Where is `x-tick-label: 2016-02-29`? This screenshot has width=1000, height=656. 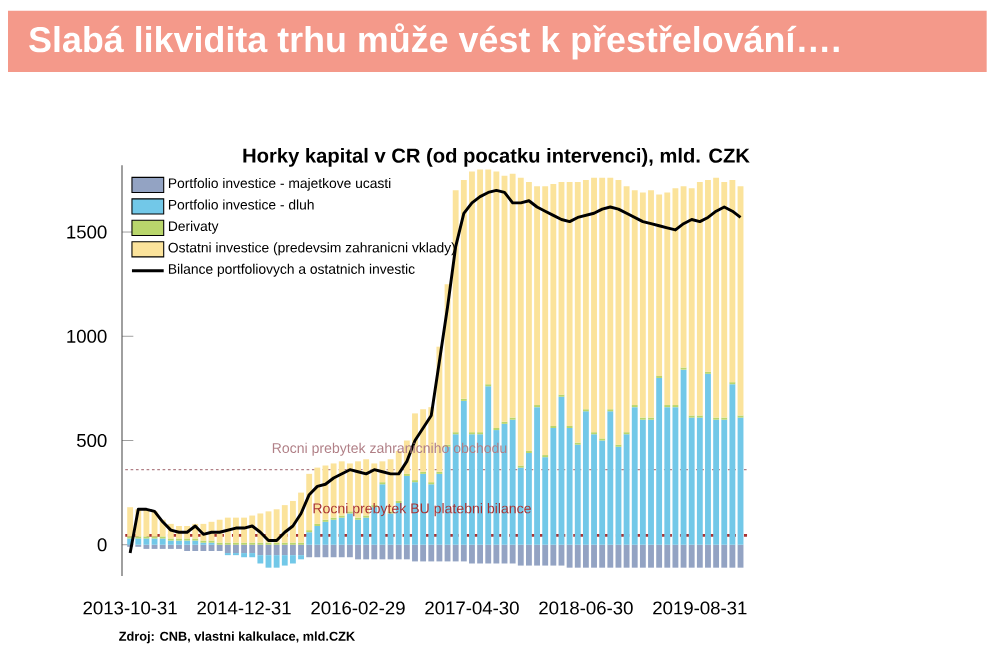 x-tick-label: 2016-02-29 is located at coordinates (358, 608).